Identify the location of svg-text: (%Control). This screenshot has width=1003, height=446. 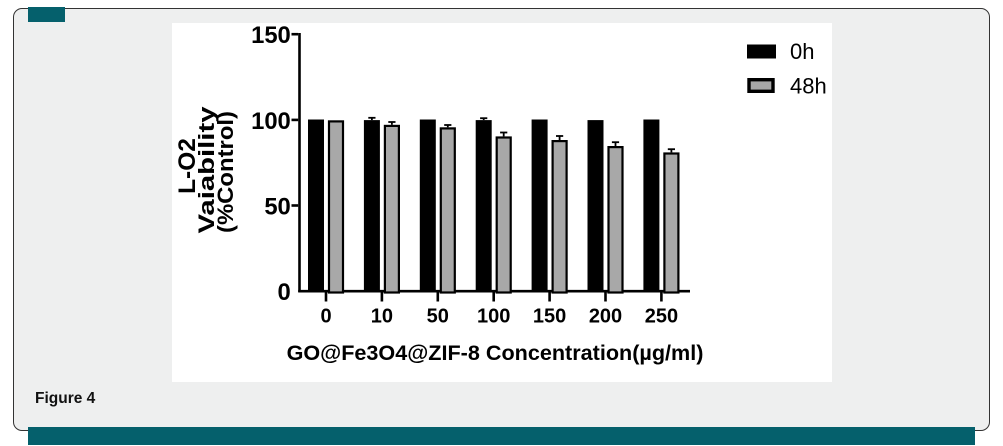
(225, 172).